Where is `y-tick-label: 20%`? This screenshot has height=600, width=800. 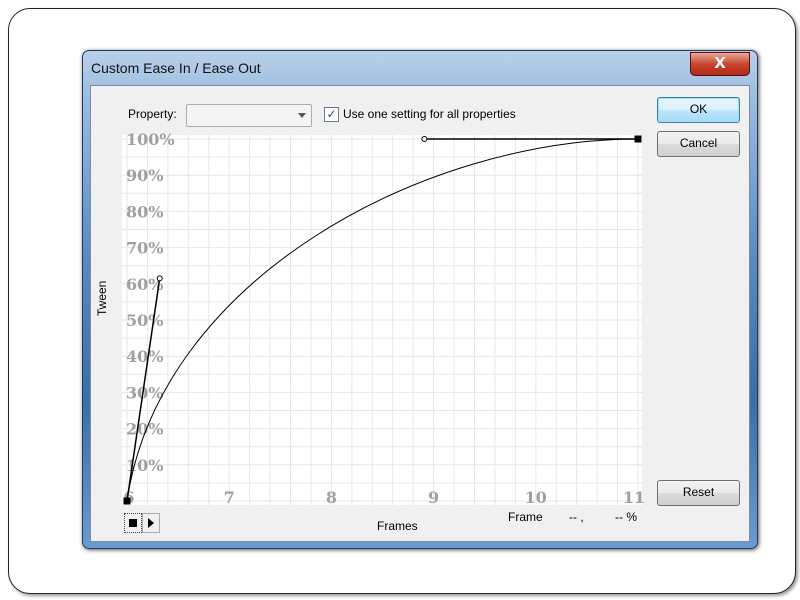
y-tick-label: 20% is located at coordinates (144, 429).